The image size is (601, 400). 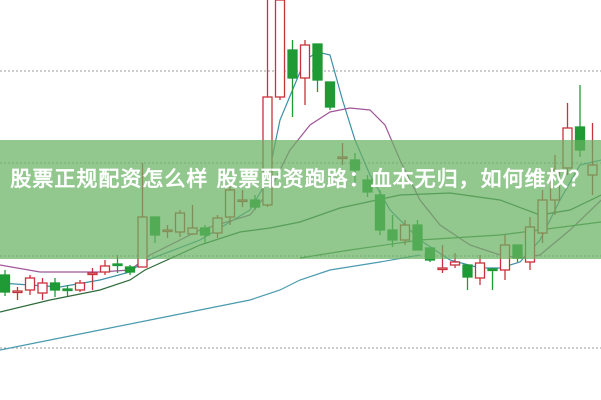 What do you see at coordinates (300, 179) in the screenshot?
I see `article-title: 股票正规配资怎么样 股票配资跑路：血本无归，如何维权？` at bounding box center [300, 179].